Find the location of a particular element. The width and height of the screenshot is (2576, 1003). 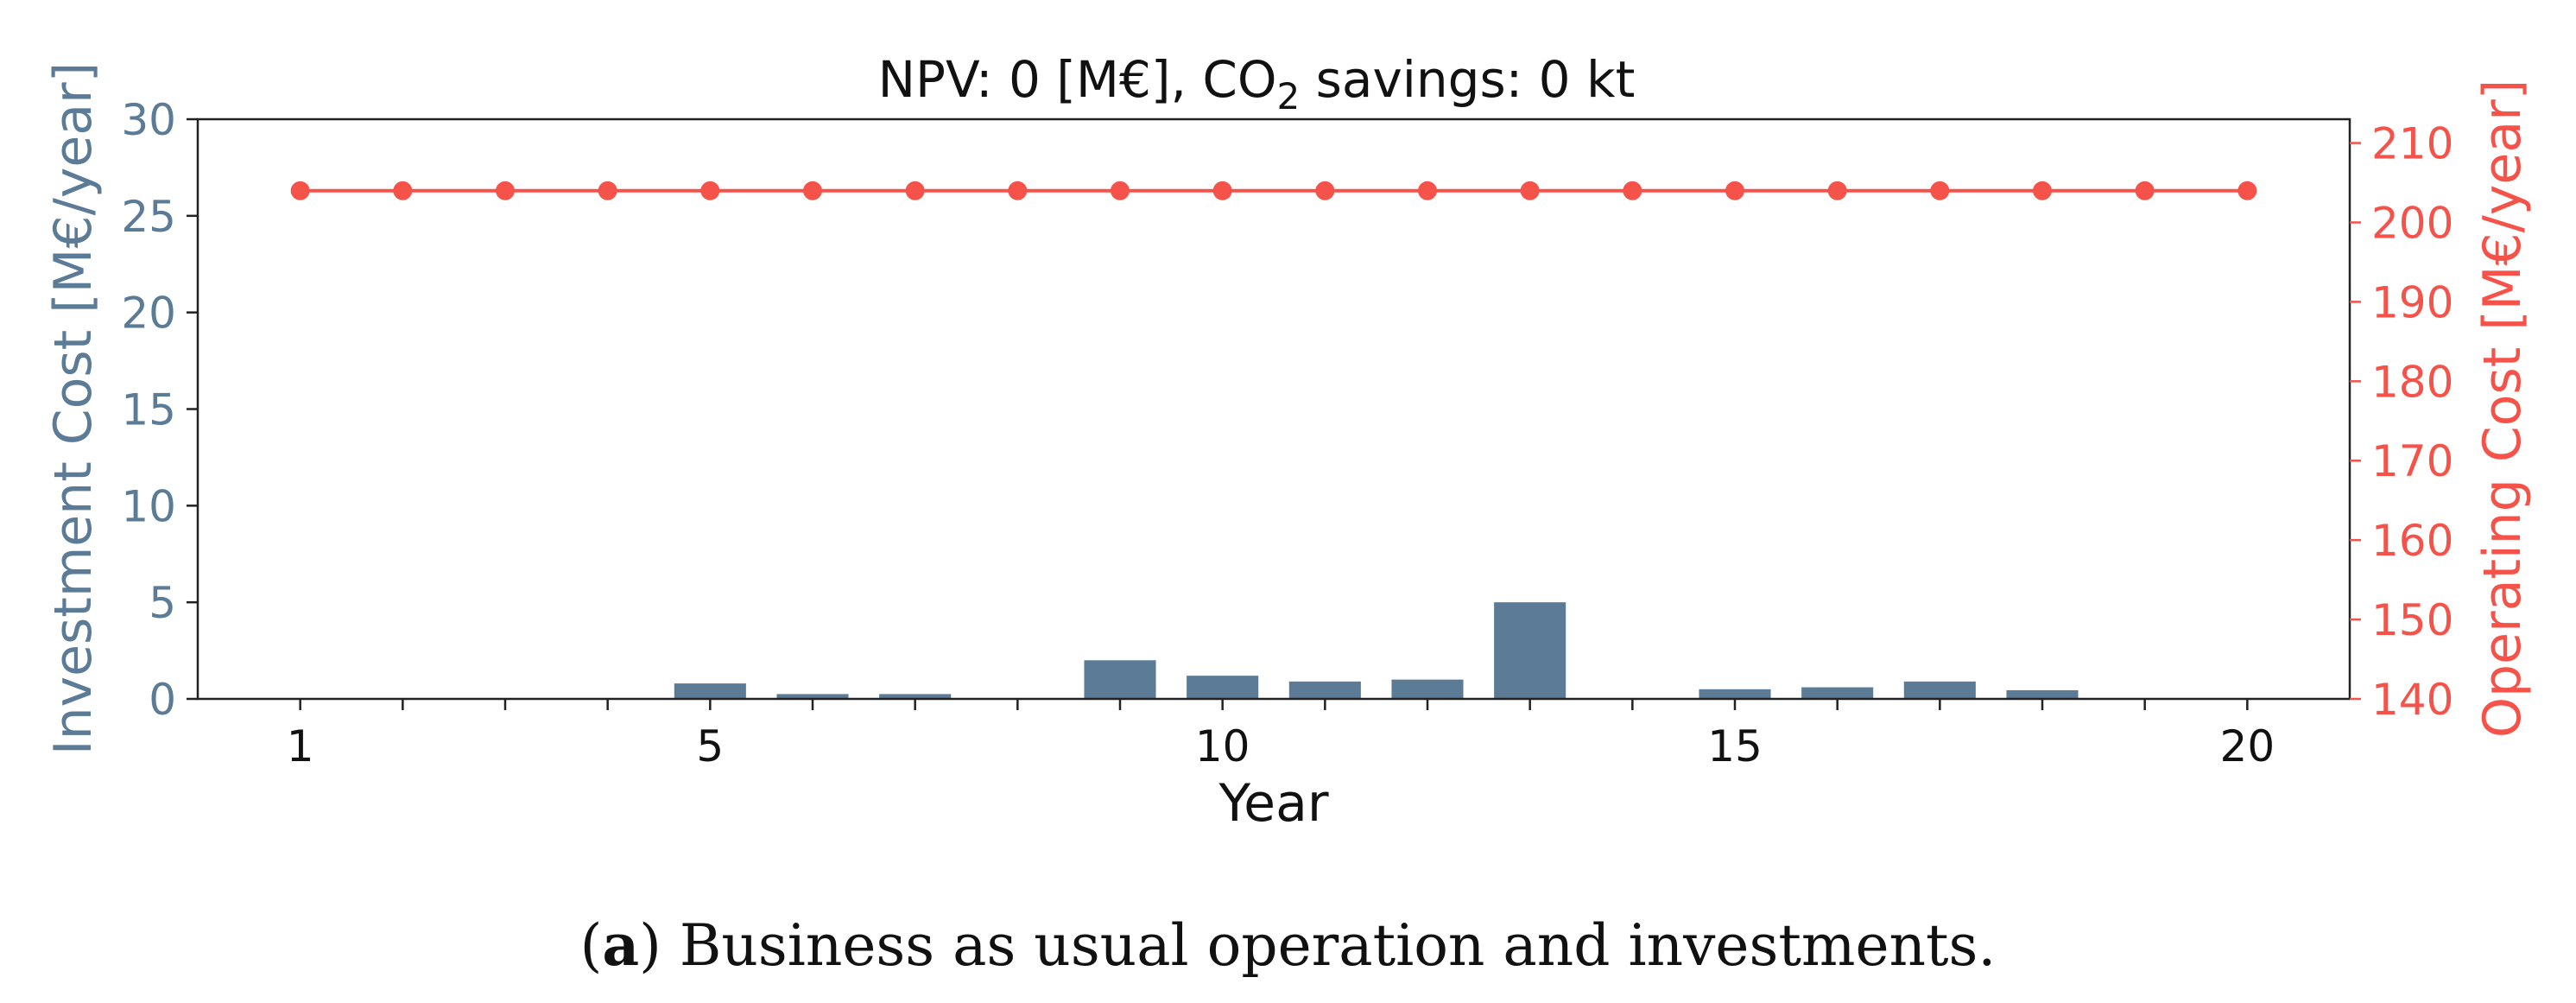

left-tick-label: 30 is located at coordinates (148, 120).